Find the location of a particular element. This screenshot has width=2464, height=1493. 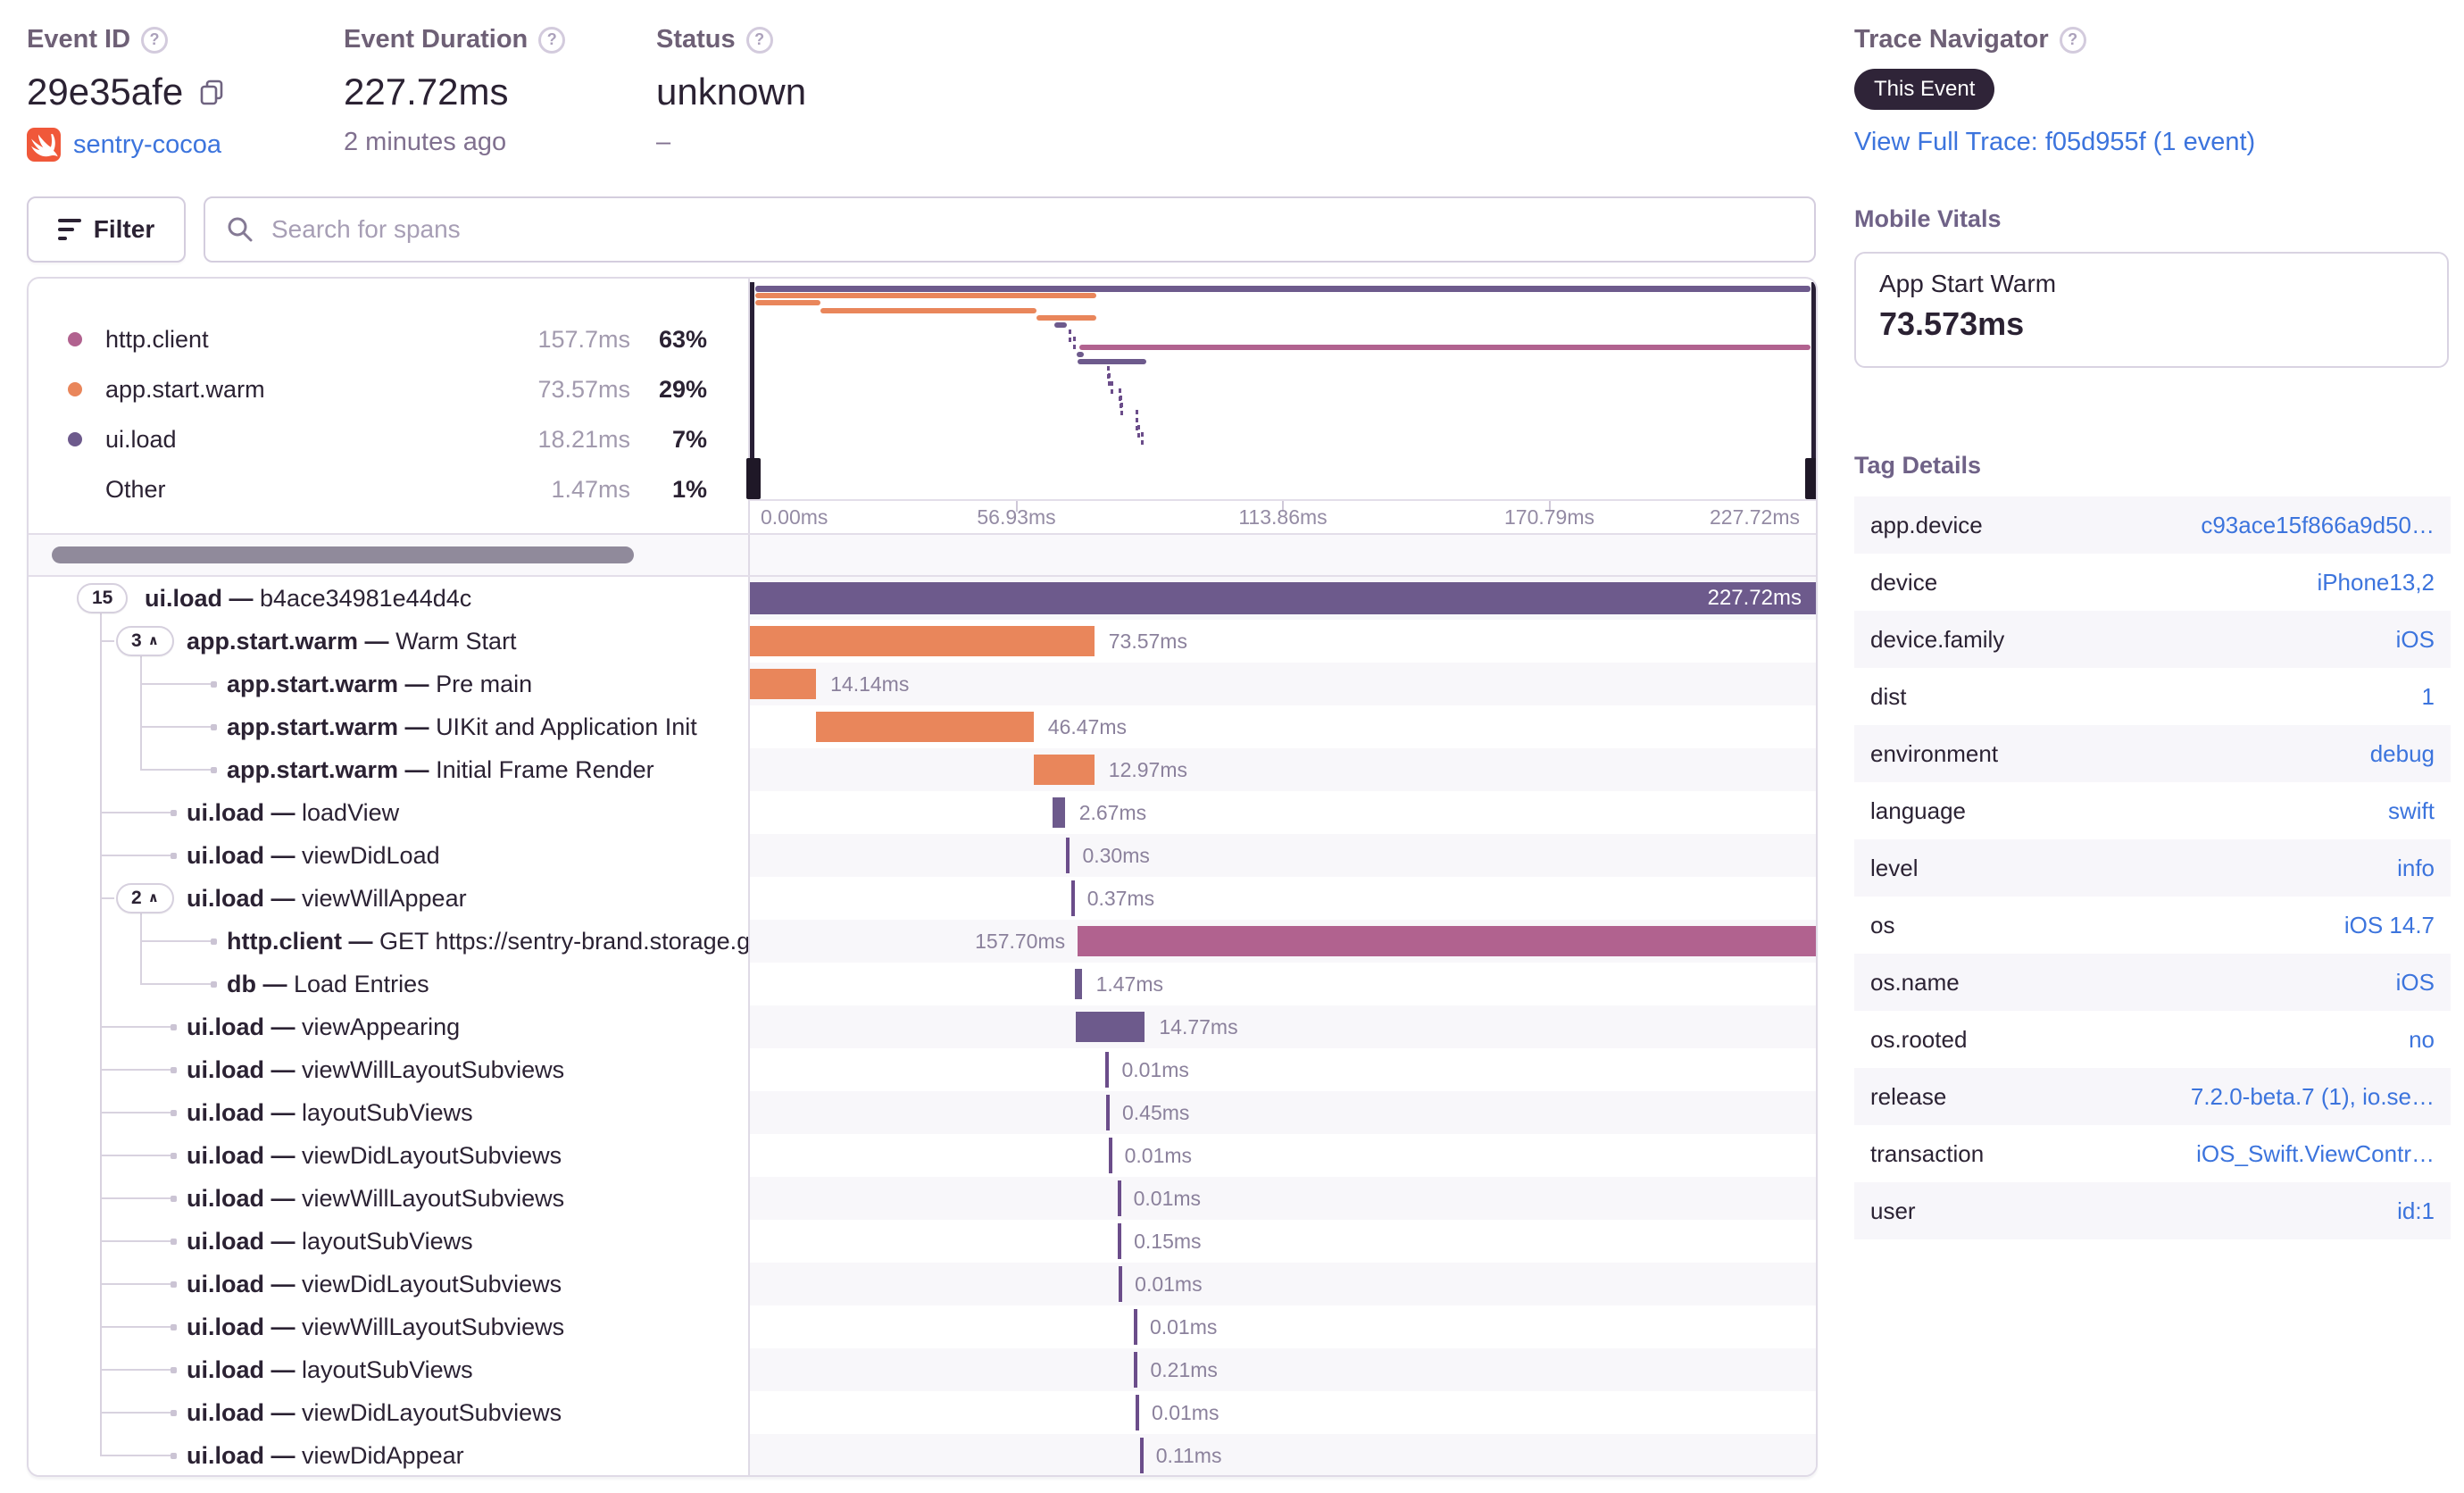

tree-scrollbar-thumb is located at coordinates (343, 554).